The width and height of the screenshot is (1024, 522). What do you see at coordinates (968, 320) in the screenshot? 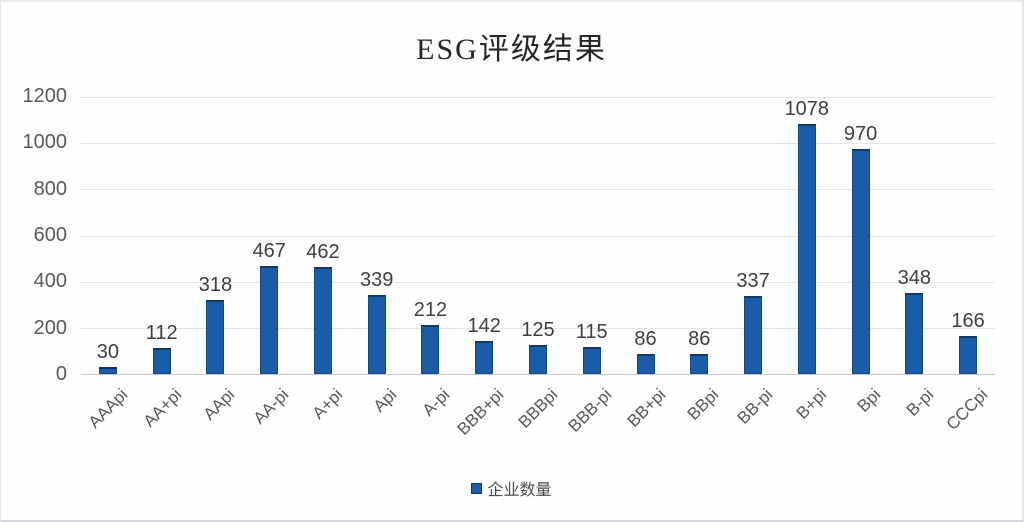
I see `bar-value-label: 166` at bounding box center [968, 320].